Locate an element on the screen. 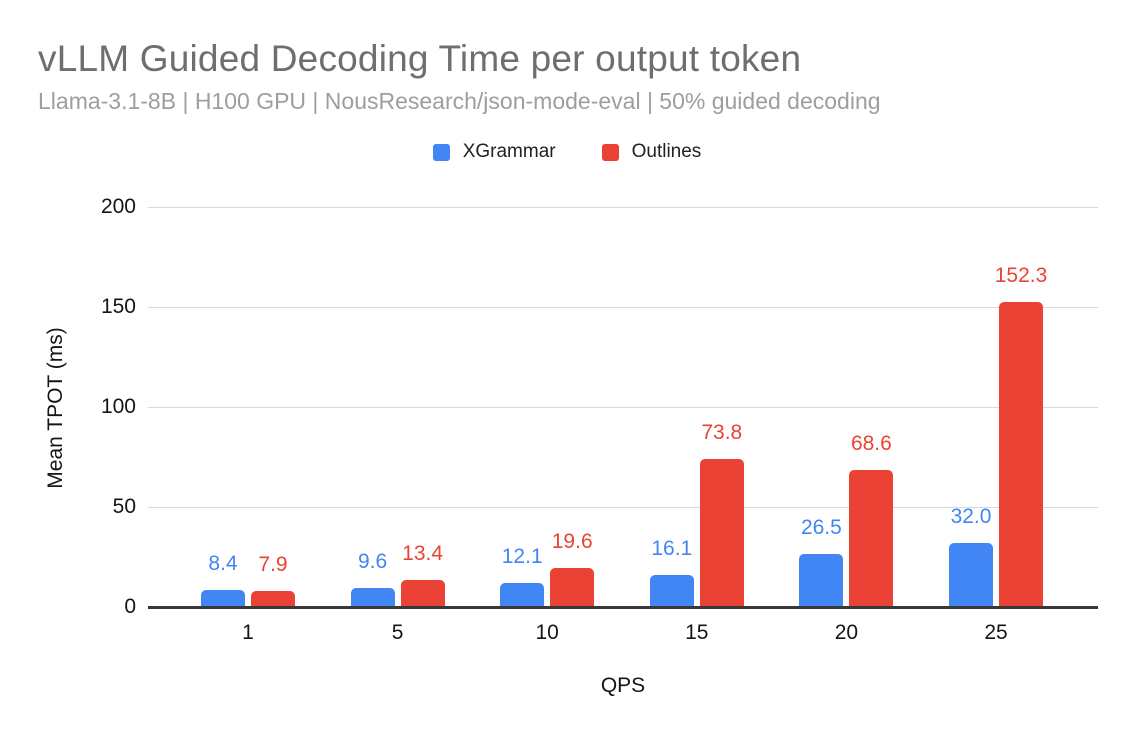 This screenshot has width=1134, height=742. value-label-outlines-qps-15: 73.8 is located at coordinates (722, 433).